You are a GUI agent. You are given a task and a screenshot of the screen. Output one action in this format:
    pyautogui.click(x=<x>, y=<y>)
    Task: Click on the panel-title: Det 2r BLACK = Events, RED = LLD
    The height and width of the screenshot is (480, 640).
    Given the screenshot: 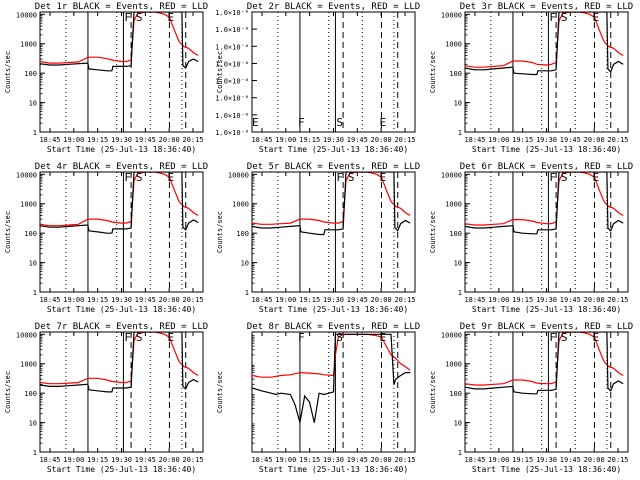 What is the action you would take?
    pyautogui.click(x=333, y=7)
    